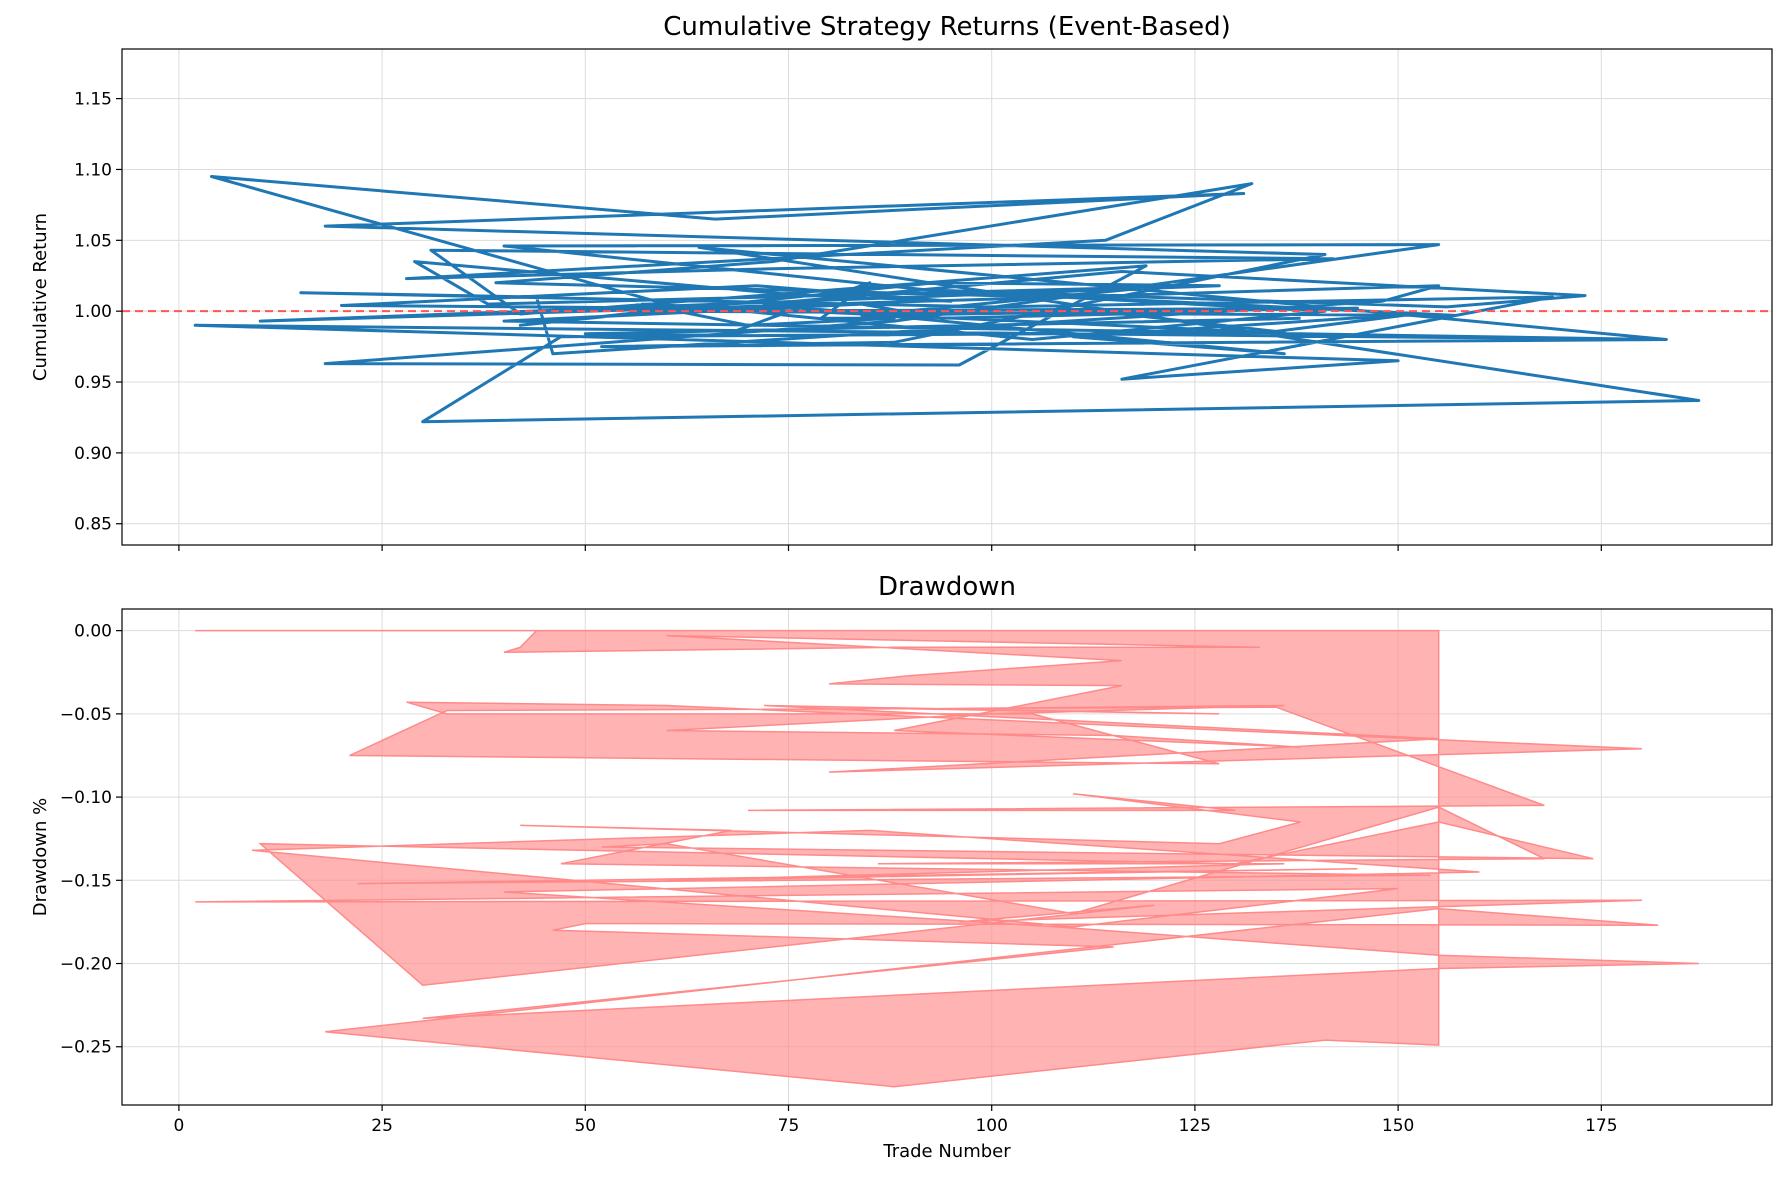  I want to click on drawdown-x-tick-label: 75, so click(789, 1126).